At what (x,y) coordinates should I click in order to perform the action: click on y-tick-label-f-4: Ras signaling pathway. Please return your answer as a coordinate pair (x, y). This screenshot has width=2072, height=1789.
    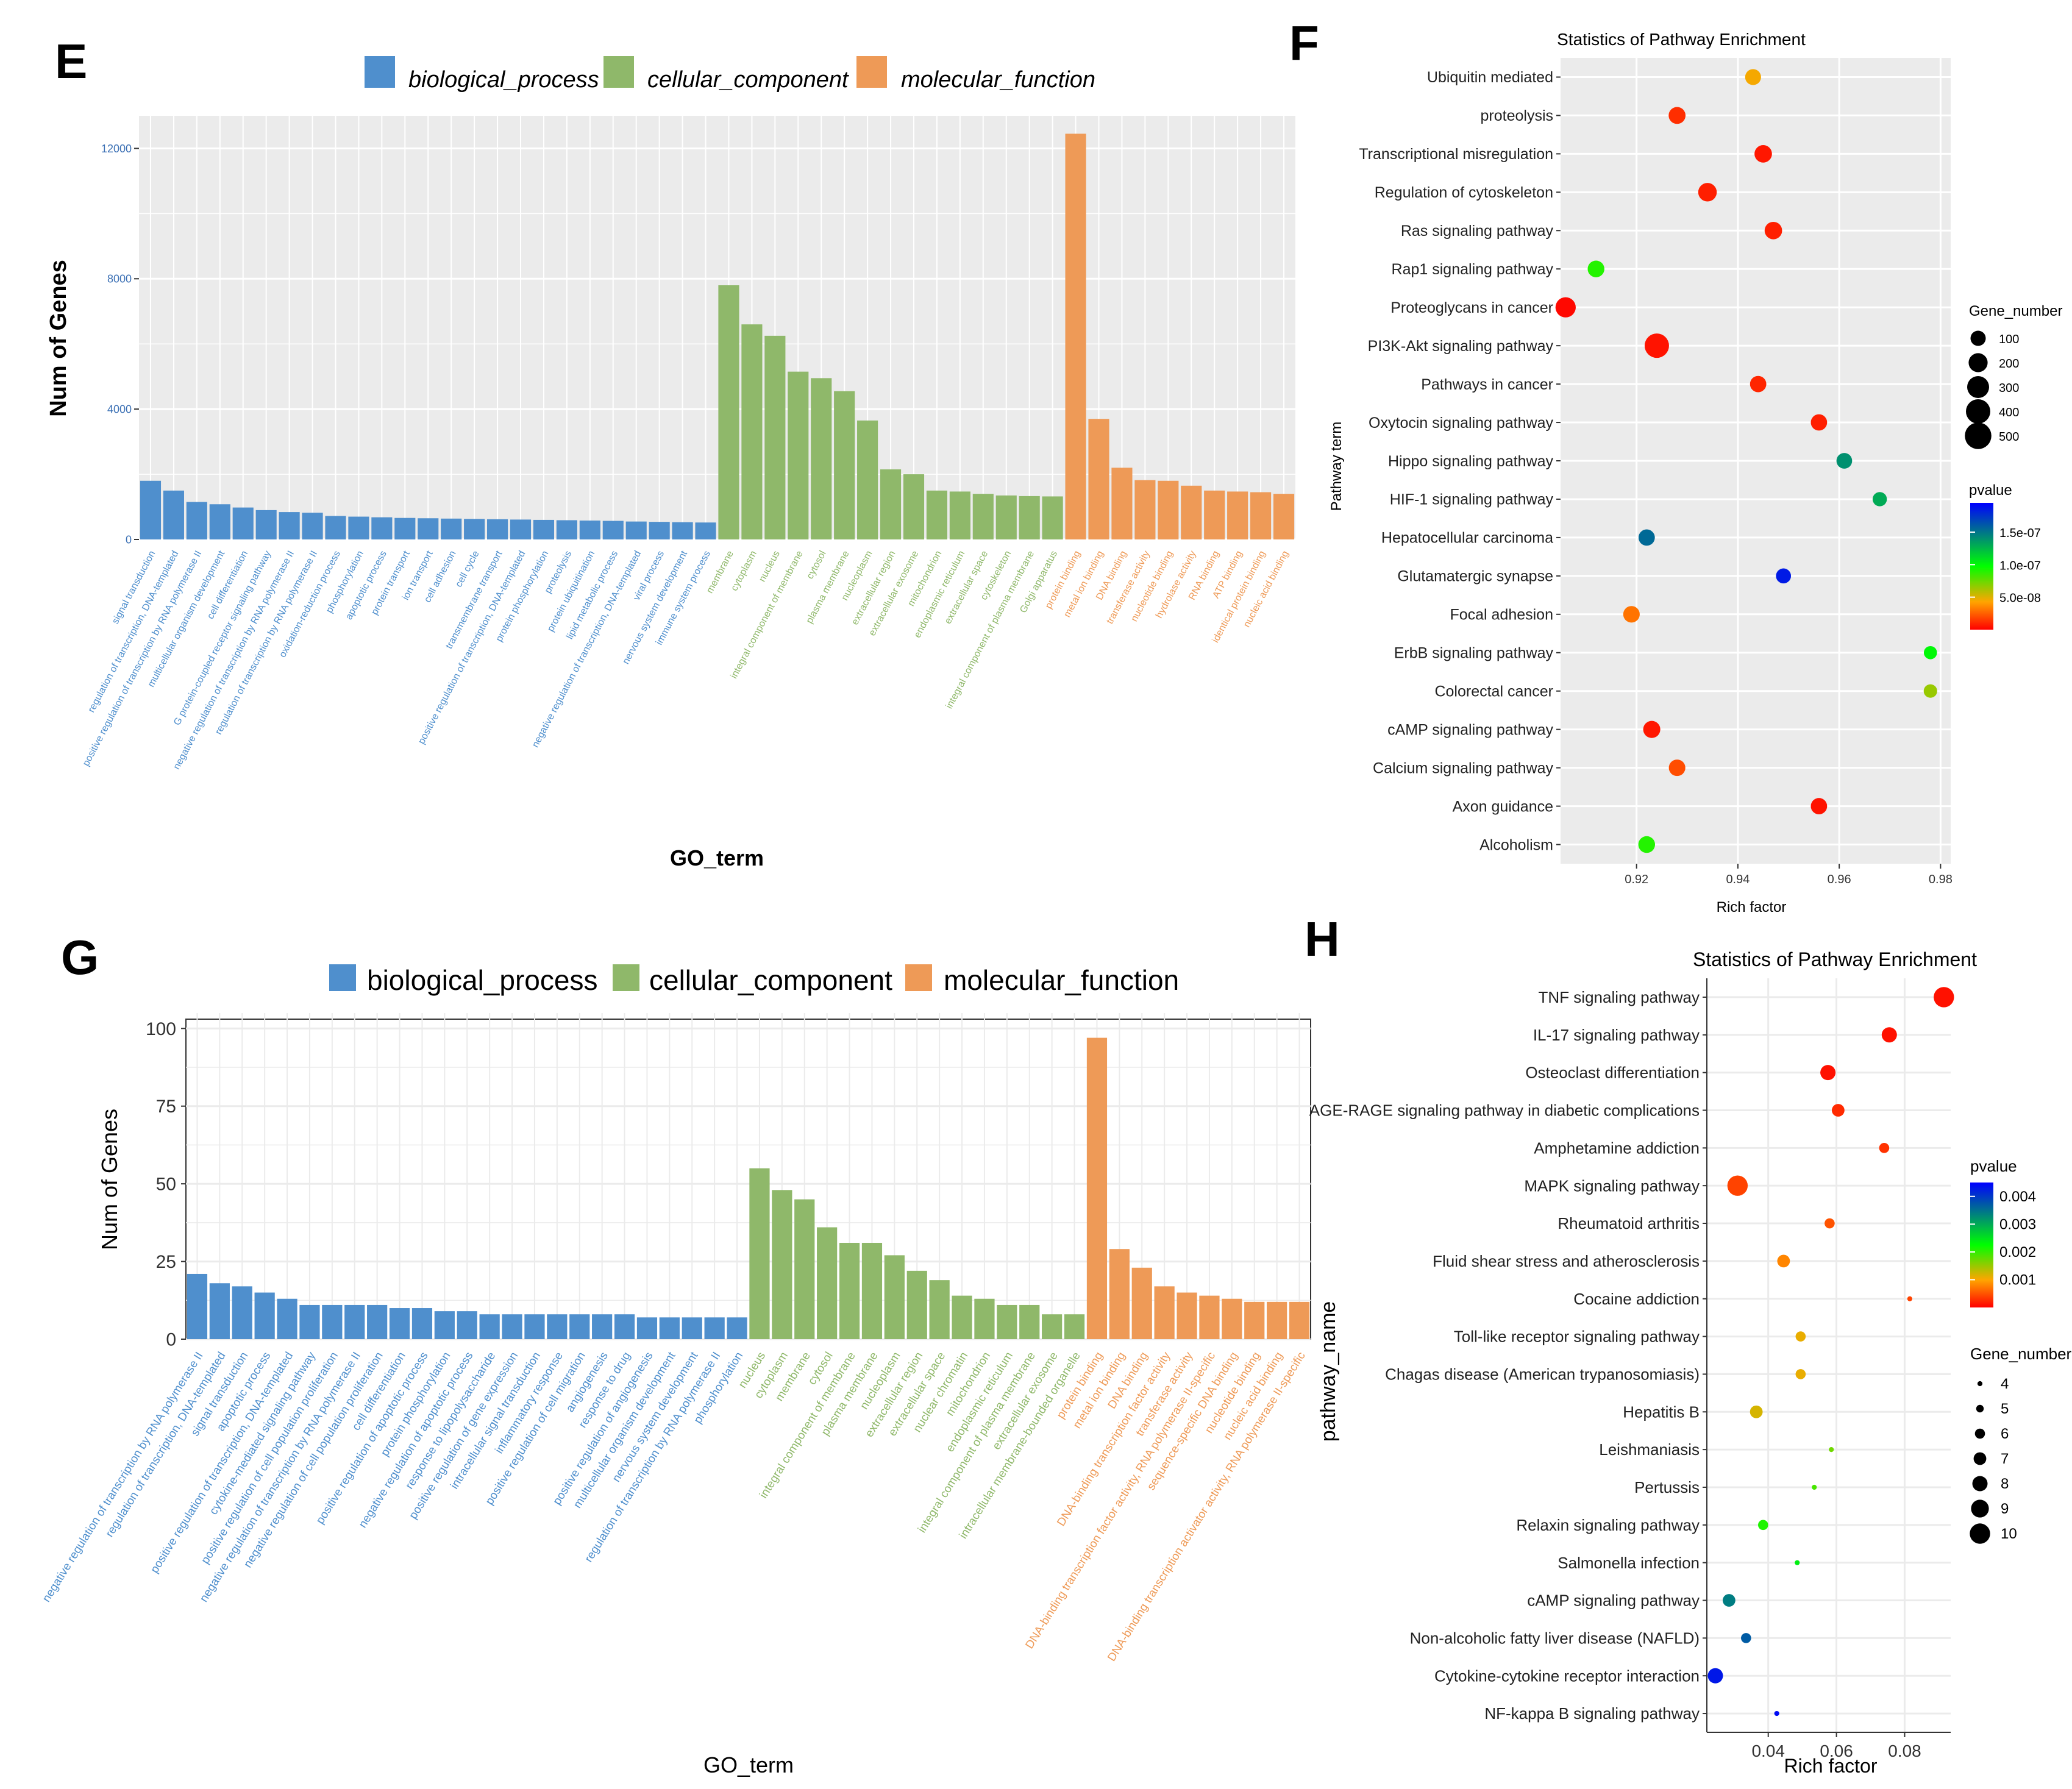
    Looking at the image, I should click on (1477, 231).